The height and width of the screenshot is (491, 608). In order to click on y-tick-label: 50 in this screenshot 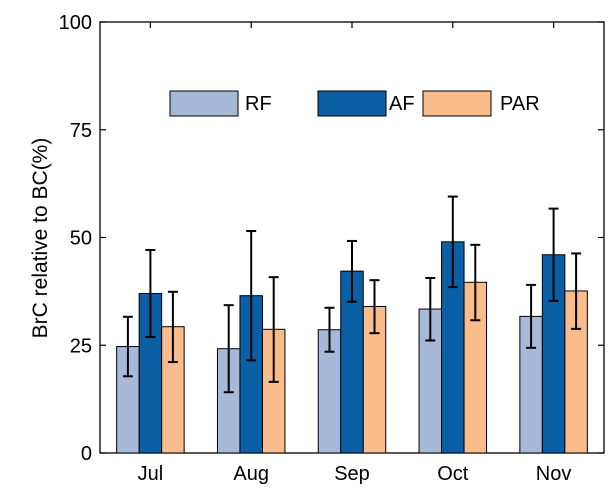, I will do `click(81, 239)`.